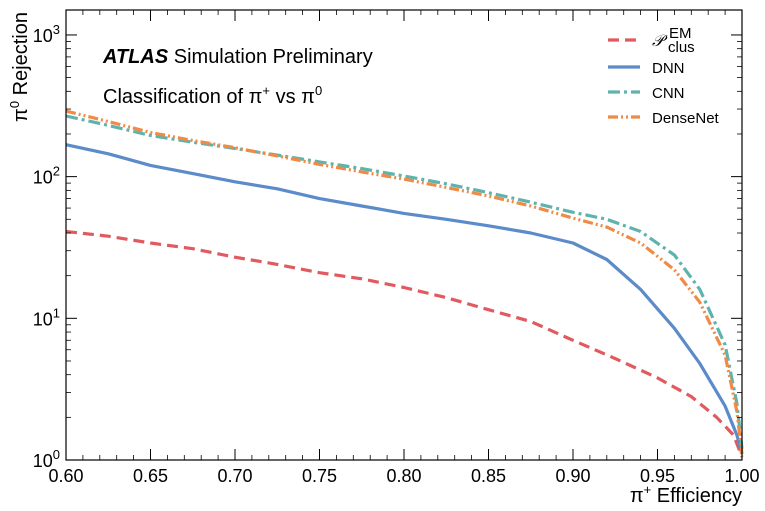 This screenshot has width=765, height=511. Describe the element at coordinates (668, 93) in the screenshot. I see `legend-label-3: CNN` at that location.